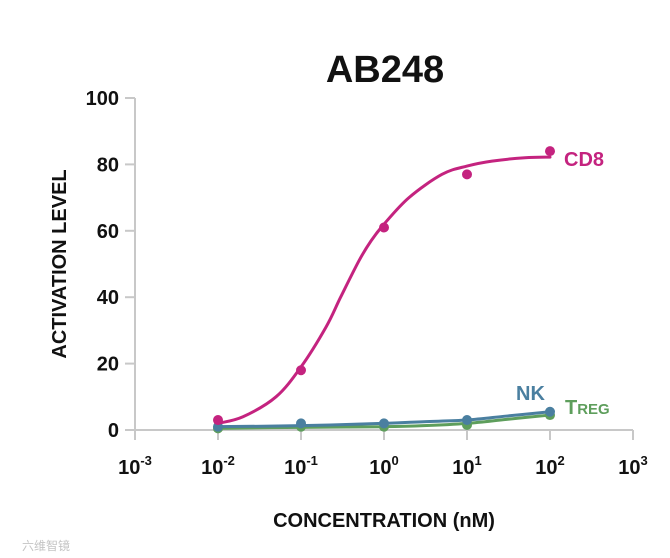 The image size is (670, 558). What do you see at coordinates (571, 408) in the screenshot?
I see `series-label-treg-main: T` at bounding box center [571, 408].